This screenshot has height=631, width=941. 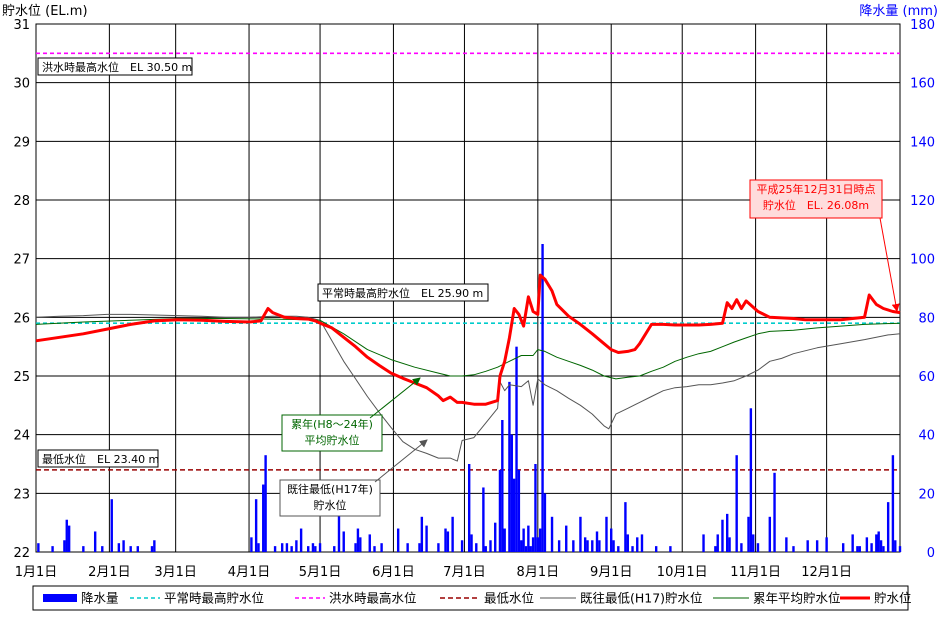 I want to click on y-left-tick-label: 30, so click(x=21, y=84).